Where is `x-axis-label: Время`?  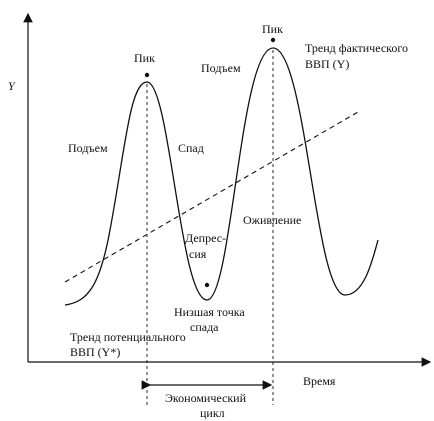
x-axis-label: Время is located at coordinates (319, 381).